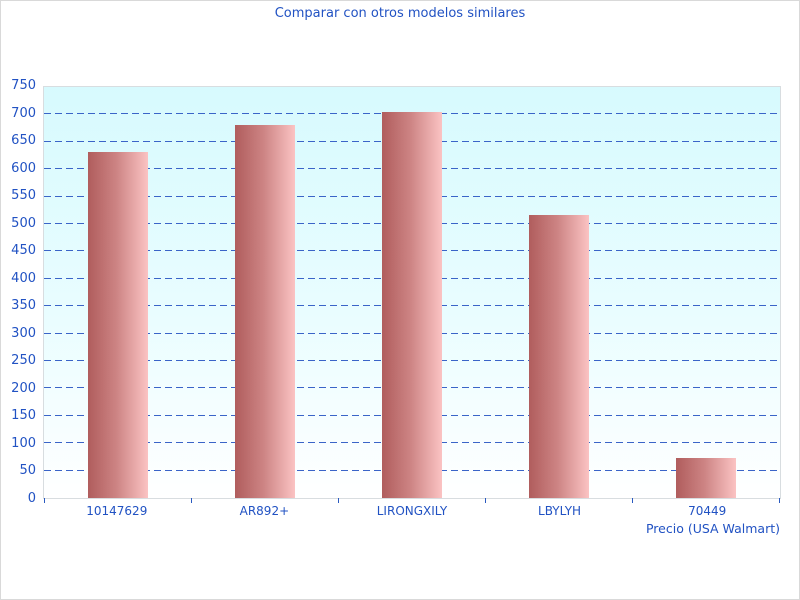  What do you see at coordinates (23, 278) in the screenshot?
I see `y-axis-tick-label: 400` at bounding box center [23, 278].